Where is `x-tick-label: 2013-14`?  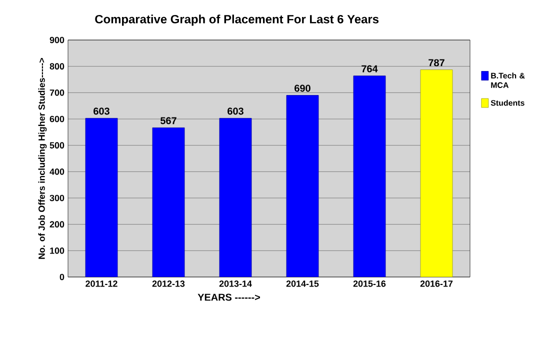 x-tick-label: 2013-14 is located at coordinates (235, 283).